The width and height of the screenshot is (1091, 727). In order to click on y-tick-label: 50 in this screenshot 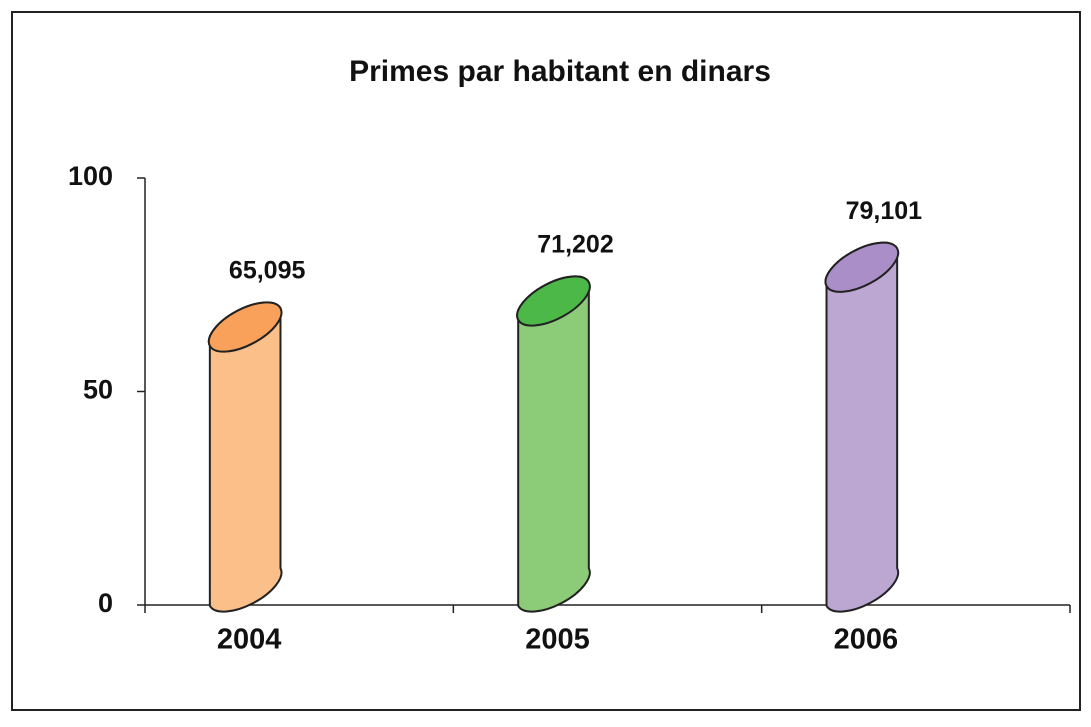, I will do `click(98, 390)`.